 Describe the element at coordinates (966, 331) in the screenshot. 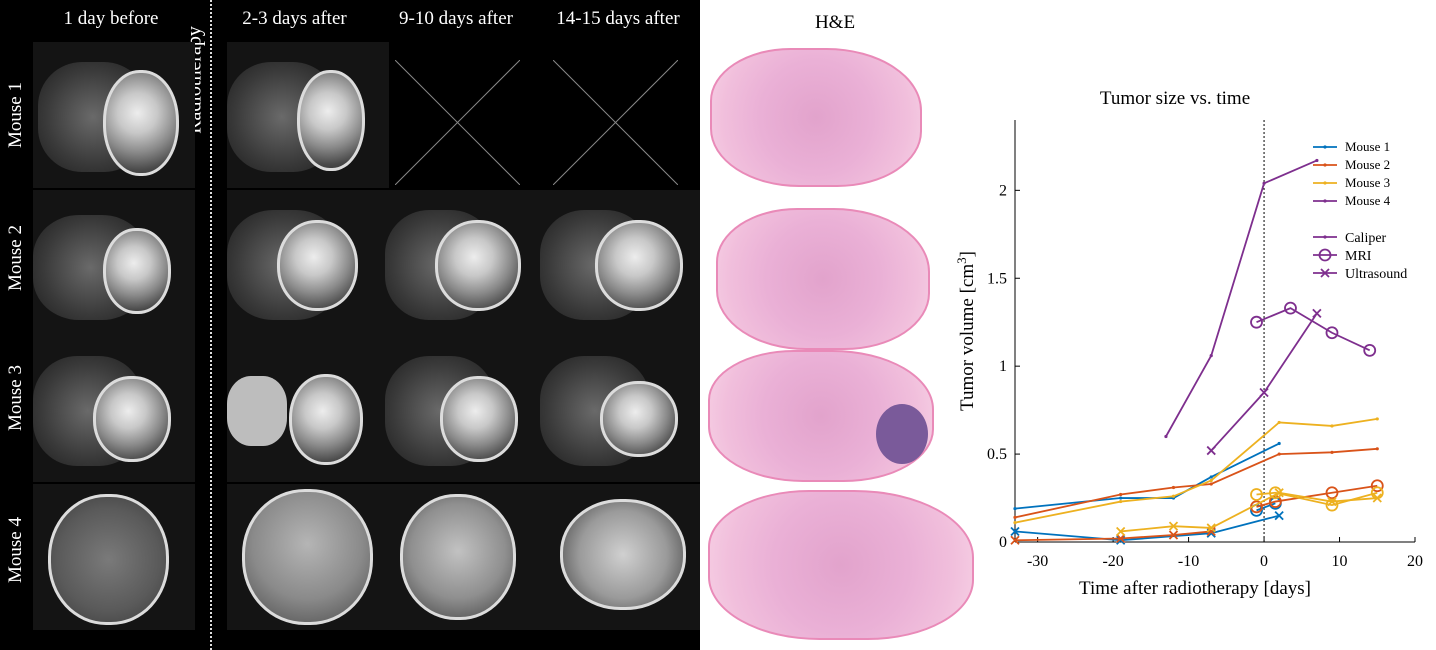

I see `y-axis-label: Tumor volume [cm3]` at that location.